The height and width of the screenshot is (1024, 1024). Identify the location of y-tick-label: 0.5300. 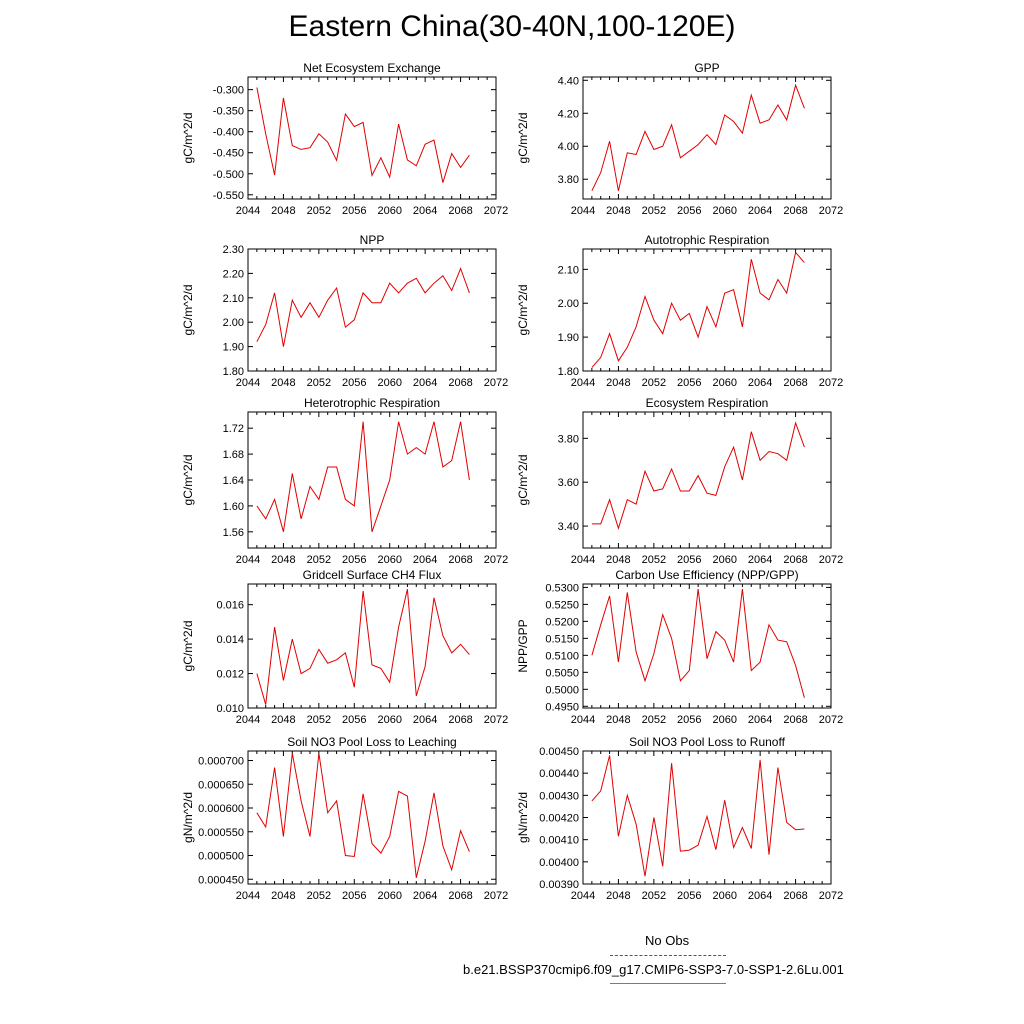
(562, 588).